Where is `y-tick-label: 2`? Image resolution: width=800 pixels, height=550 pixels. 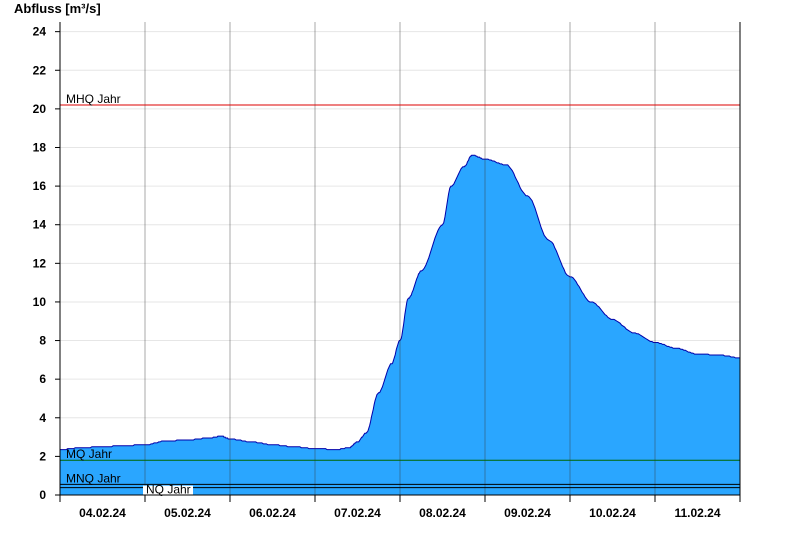 y-tick-label: 2 is located at coordinates (42, 456).